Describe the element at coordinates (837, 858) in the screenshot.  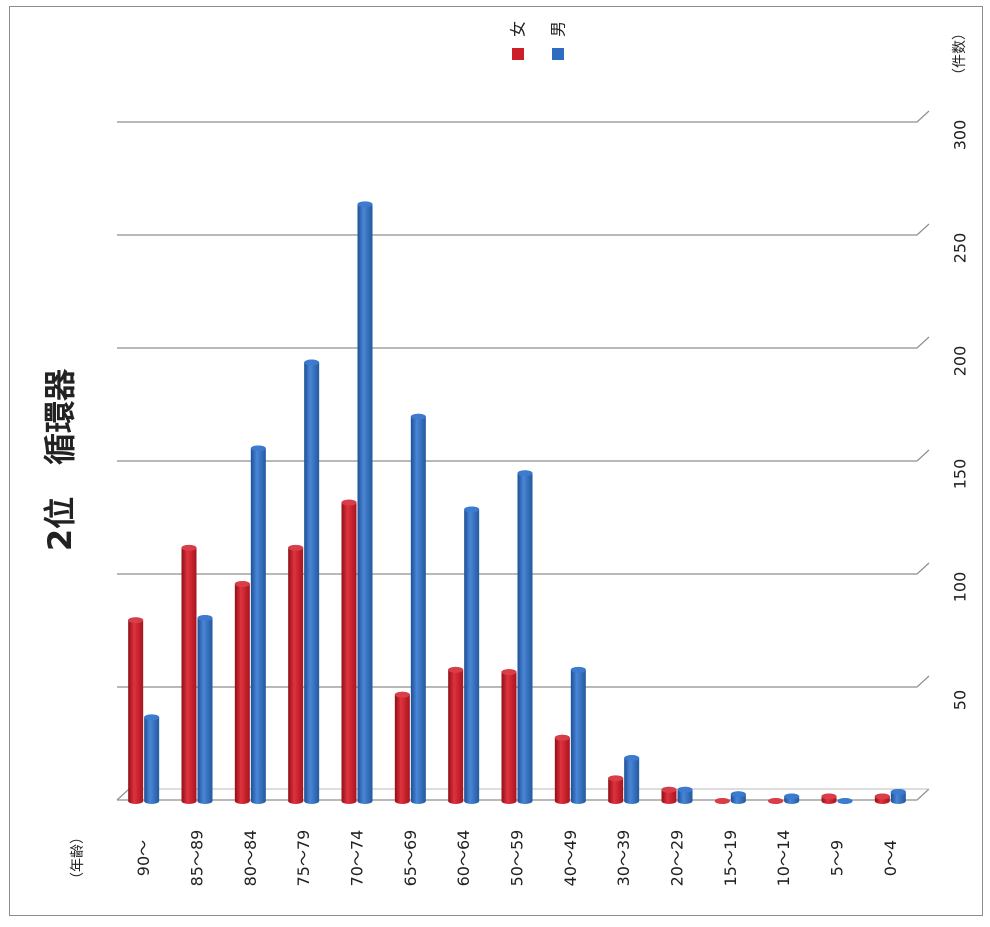
I see `x-tick-label: 5〜9` at that location.